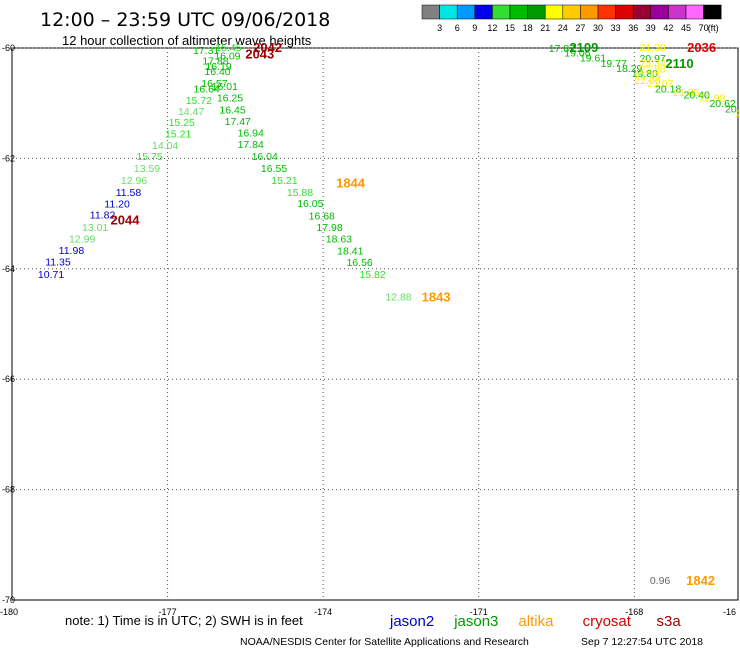  I want to click on data-point: 16.04, so click(265, 157).